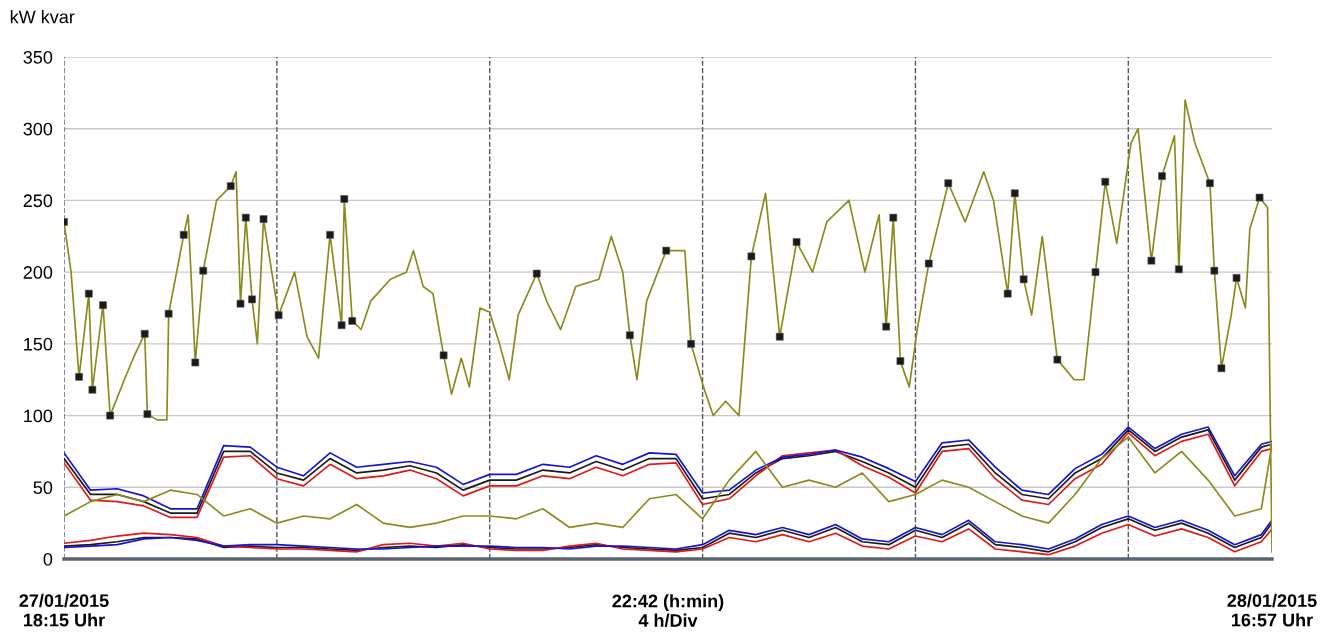  Describe the element at coordinates (1272, 610) in the screenshot. I see `x-tick-label: 28/01/2015 16:57 Uhr` at that location.